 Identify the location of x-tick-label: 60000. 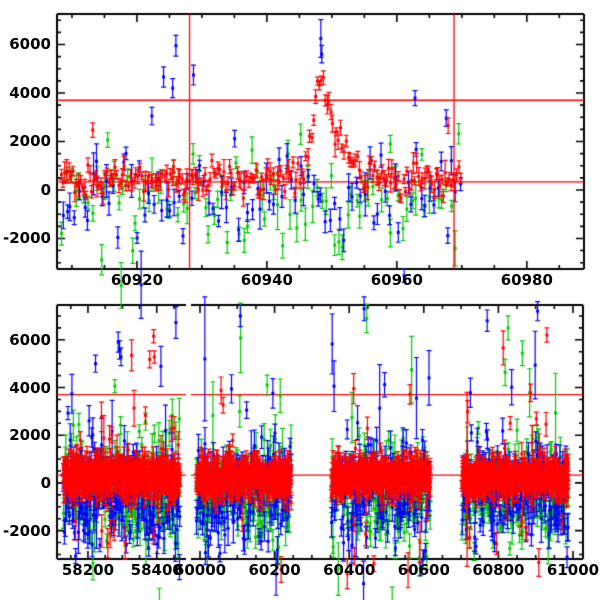
(200, 570).